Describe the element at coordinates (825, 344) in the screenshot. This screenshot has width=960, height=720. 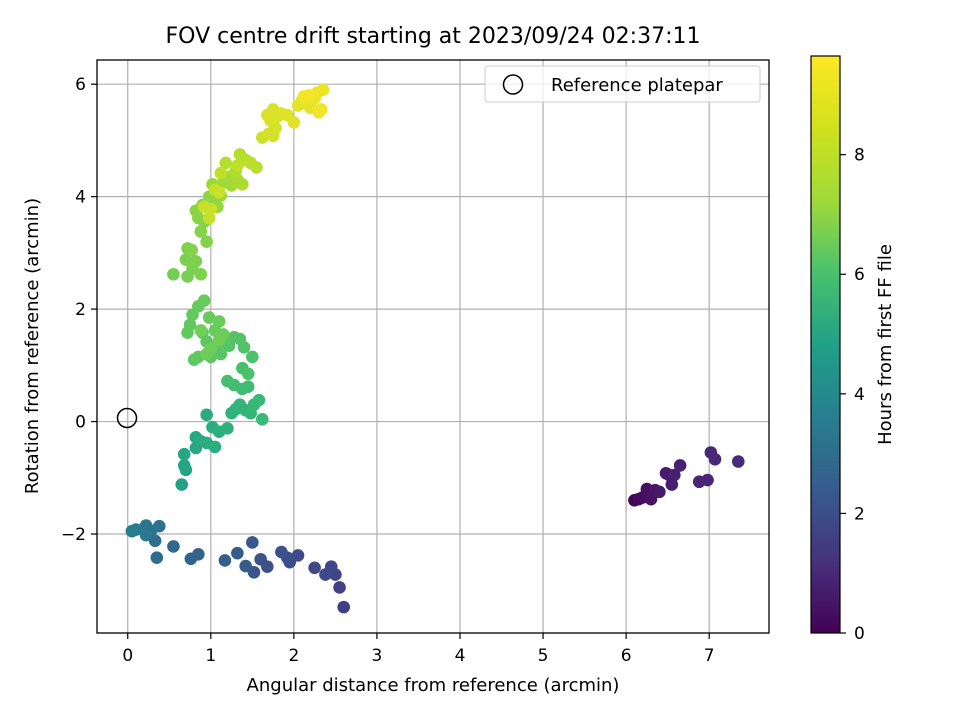
I see `colorbar-gradient` at that location.